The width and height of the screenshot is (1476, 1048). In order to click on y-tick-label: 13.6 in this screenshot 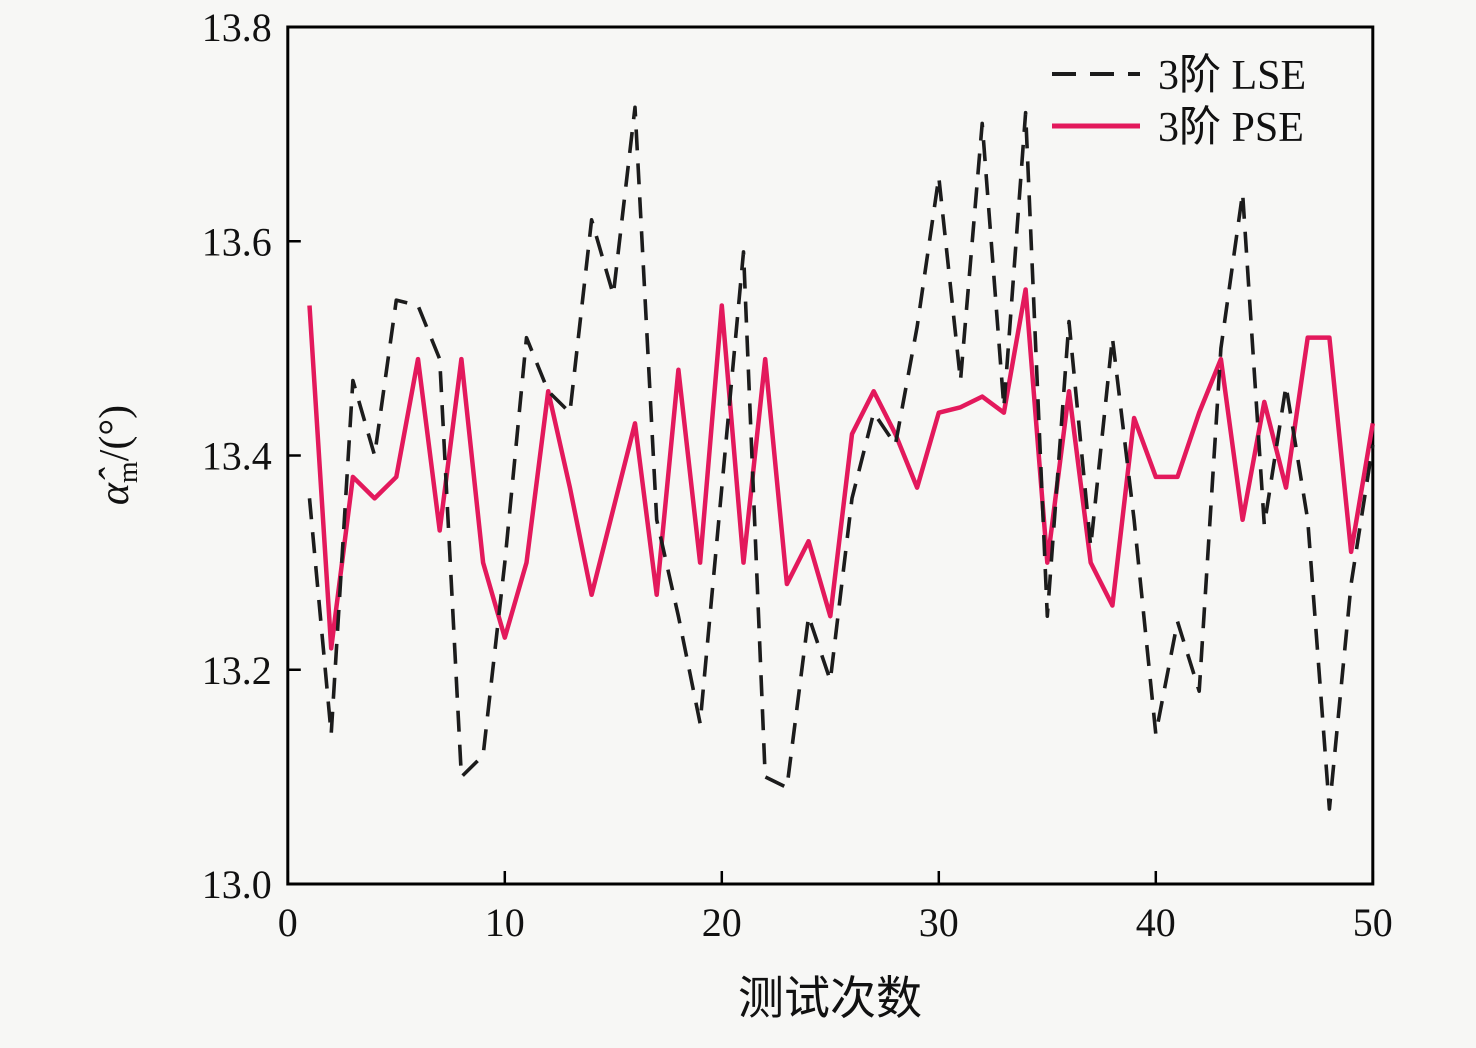, I will do `click(237, 241)`.